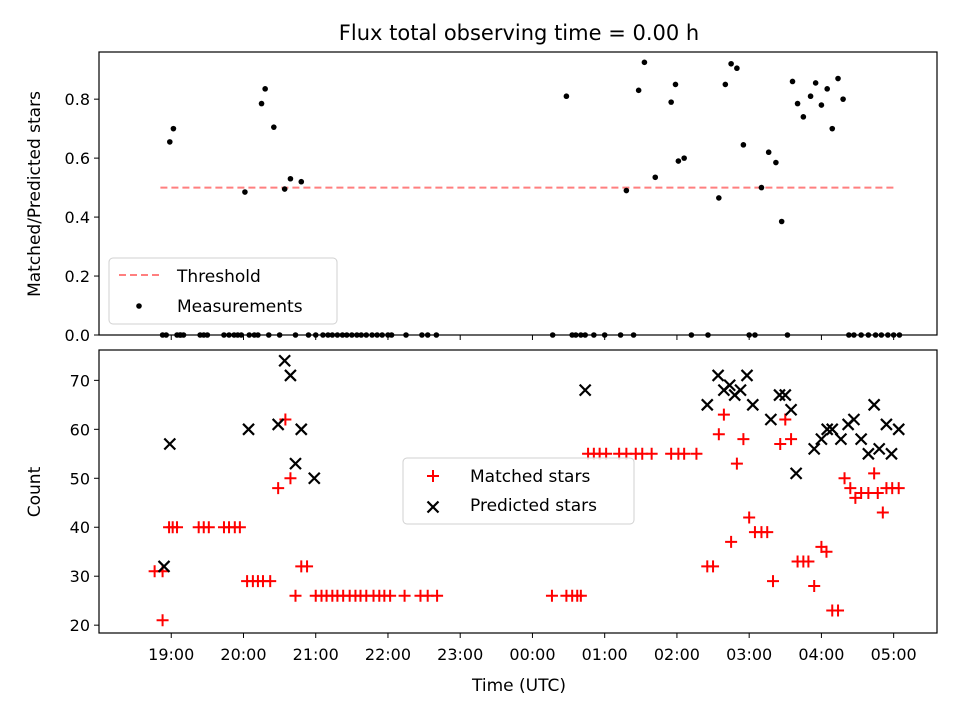 Image resolution: width=960 pixels, height=720 pixels. Describe the element at coordinates (433, 507) in the screenshot. I see `legend-predicted-swatch` at that location.